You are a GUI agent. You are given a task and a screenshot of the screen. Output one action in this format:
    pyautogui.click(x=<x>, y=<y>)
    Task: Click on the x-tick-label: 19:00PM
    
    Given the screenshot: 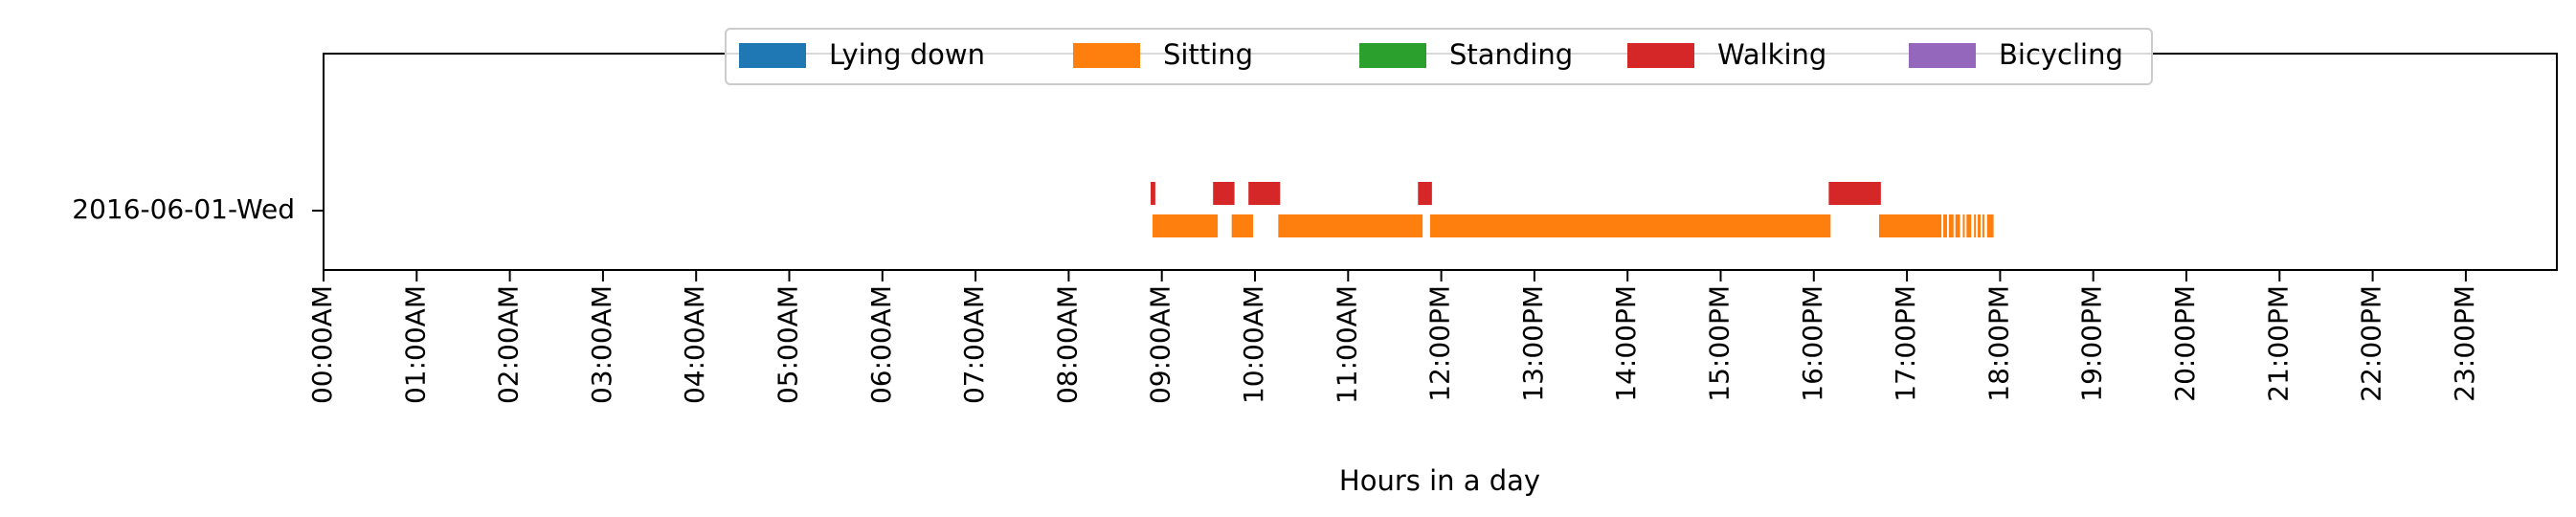 What is the action you would take?
    pyautogui.click(x=2092, y=343)
    